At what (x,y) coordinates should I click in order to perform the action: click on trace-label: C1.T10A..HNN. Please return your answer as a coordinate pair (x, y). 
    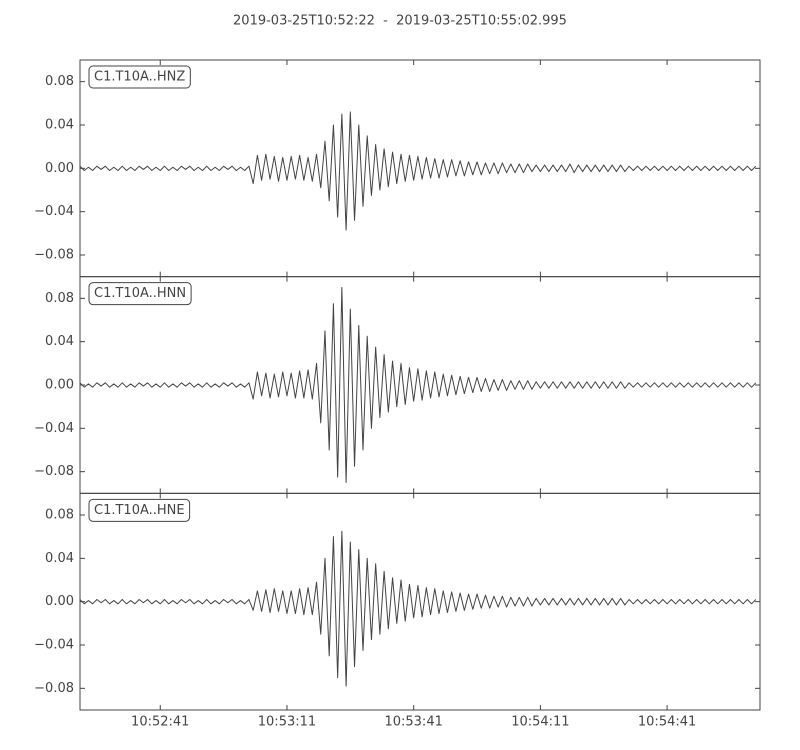
    Looking at the image, I should click on (140, 293).